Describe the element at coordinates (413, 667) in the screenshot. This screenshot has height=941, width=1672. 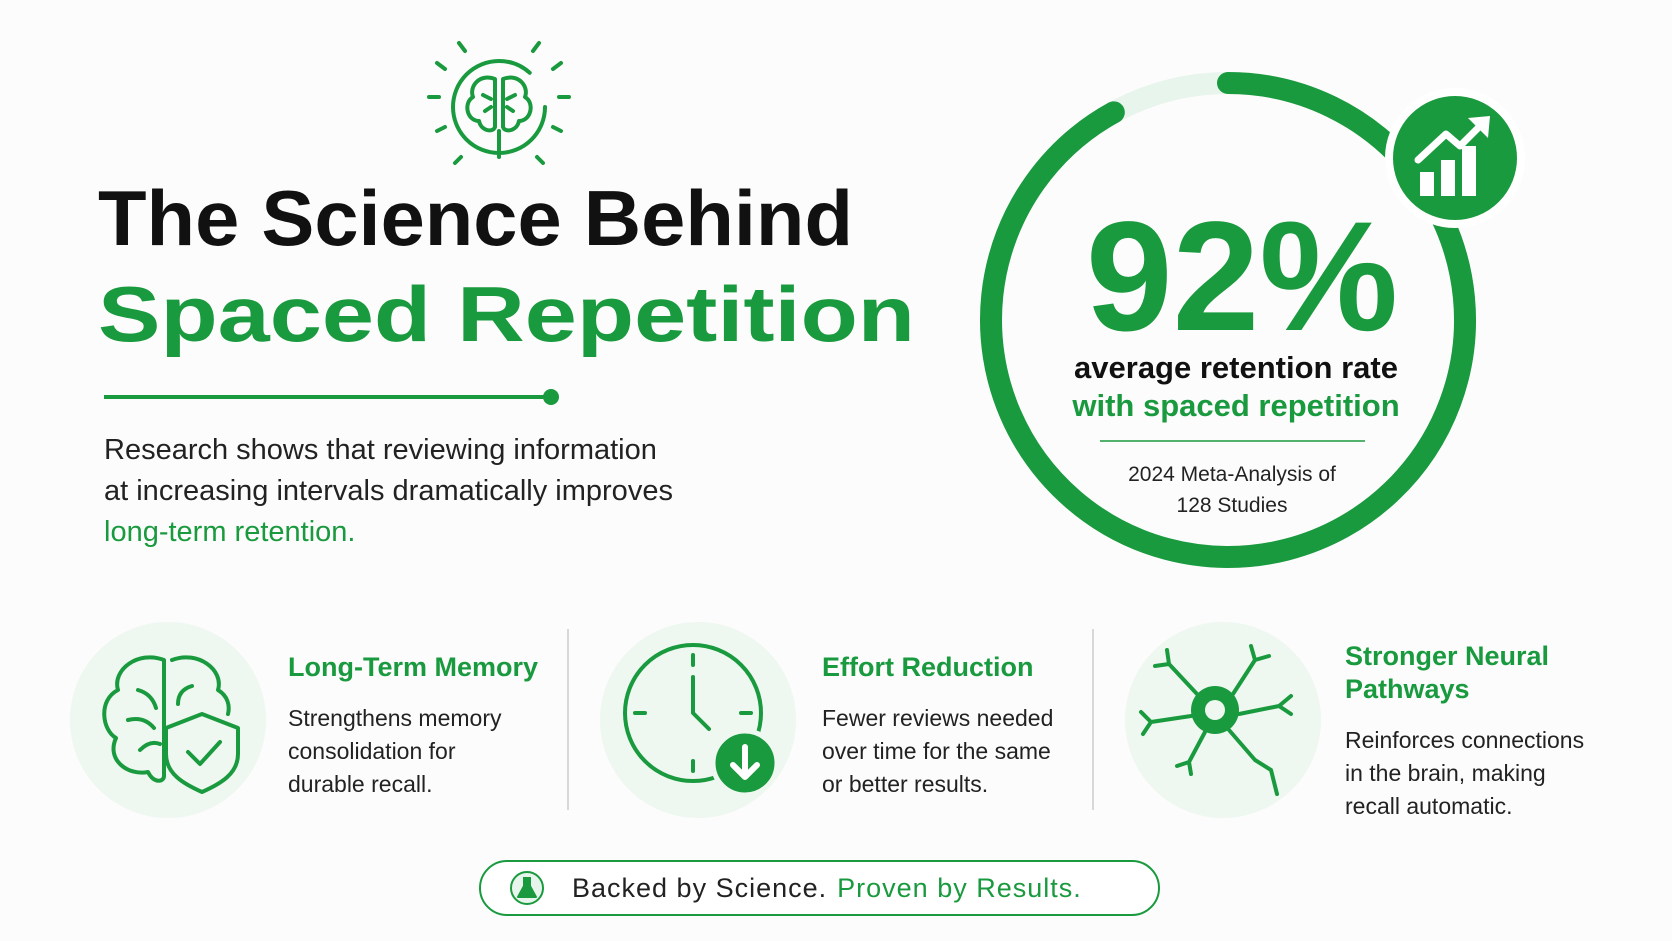
I see `feature-title: Long-Term Memory` at that location.